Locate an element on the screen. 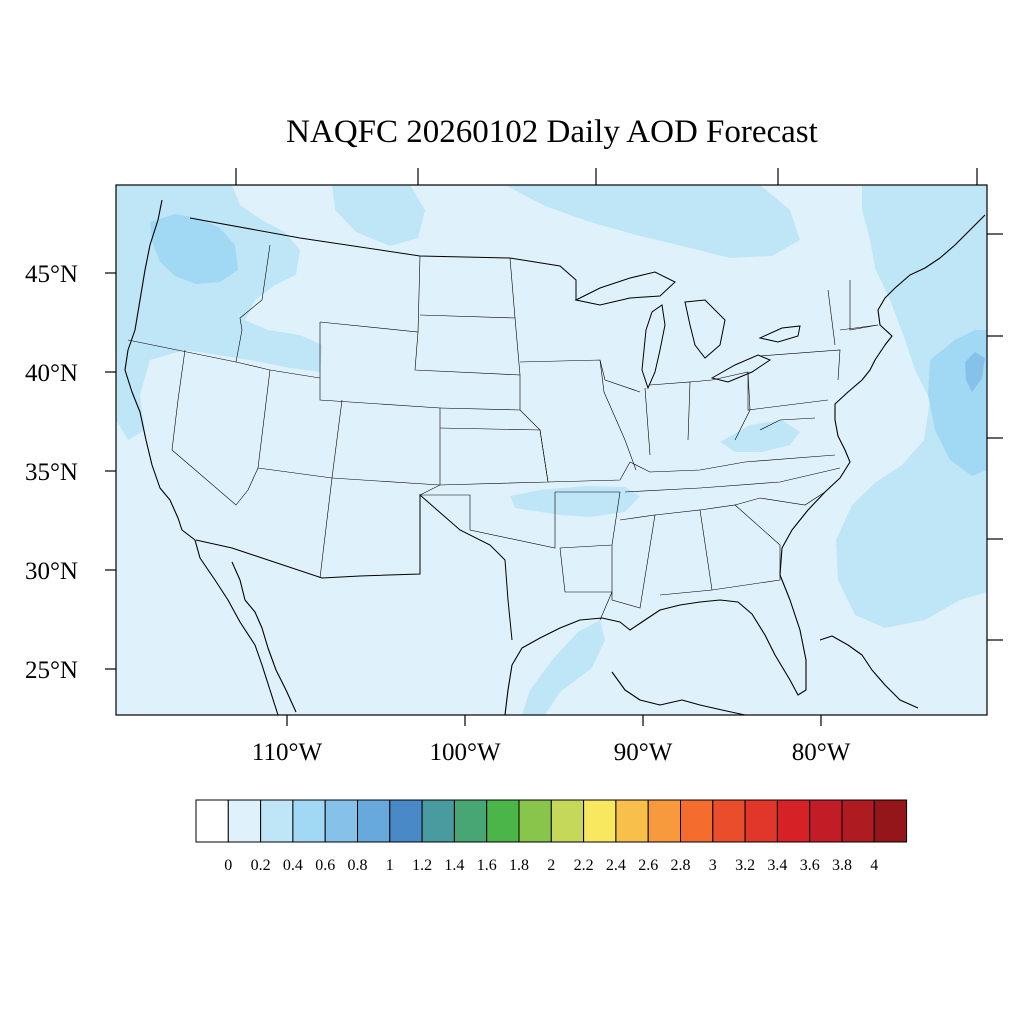  lon-label-110w: 110°W is located at coordinates (287, 752).